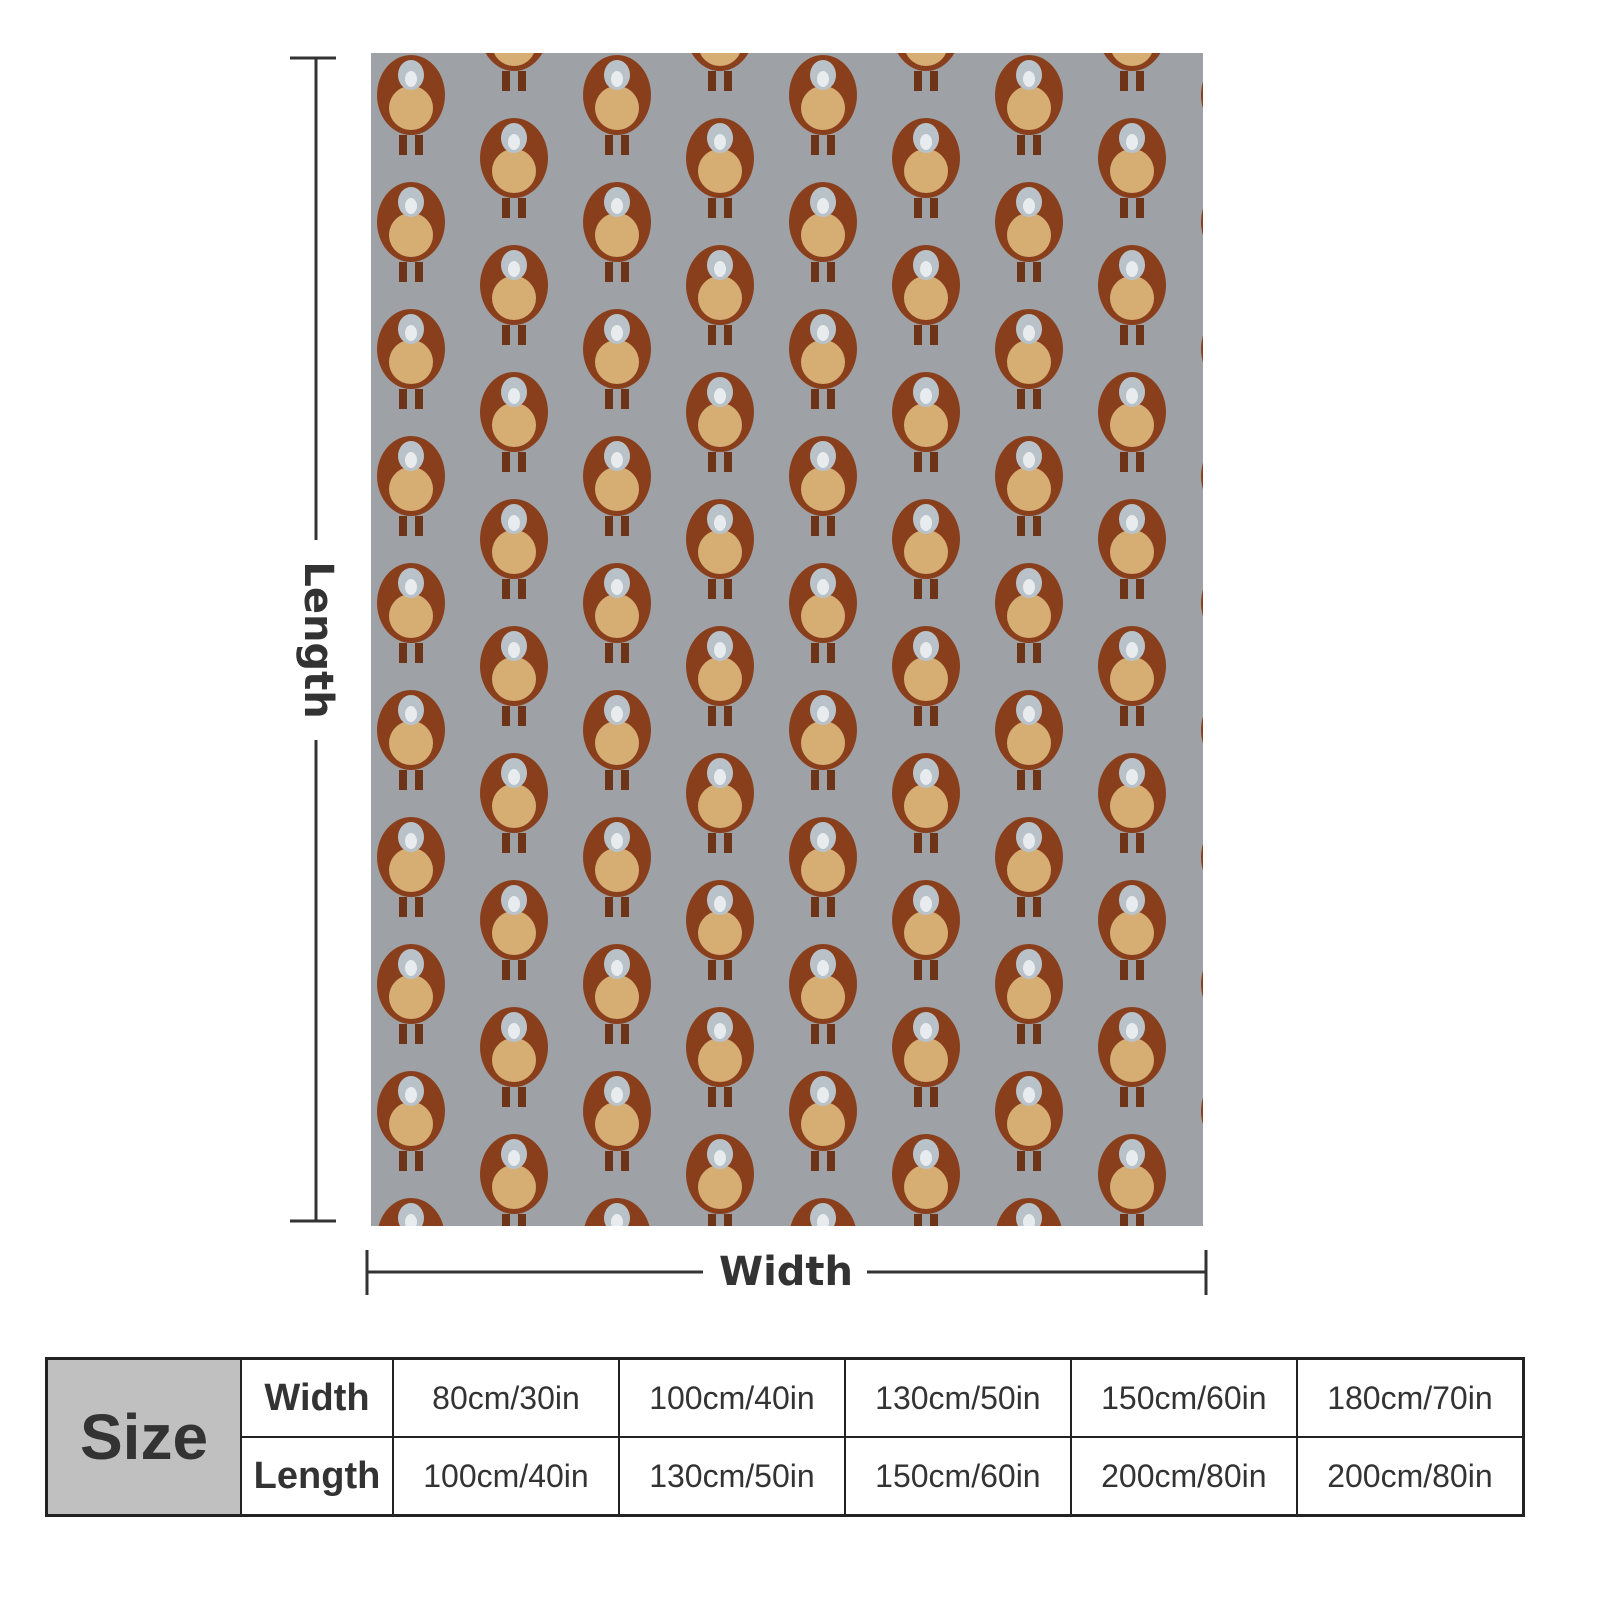 The image size is (1600, 1600). Describe the element at coordinates (1410, 1397) in the screenshot. I see `size-cell: 180cm/70in` at that location.